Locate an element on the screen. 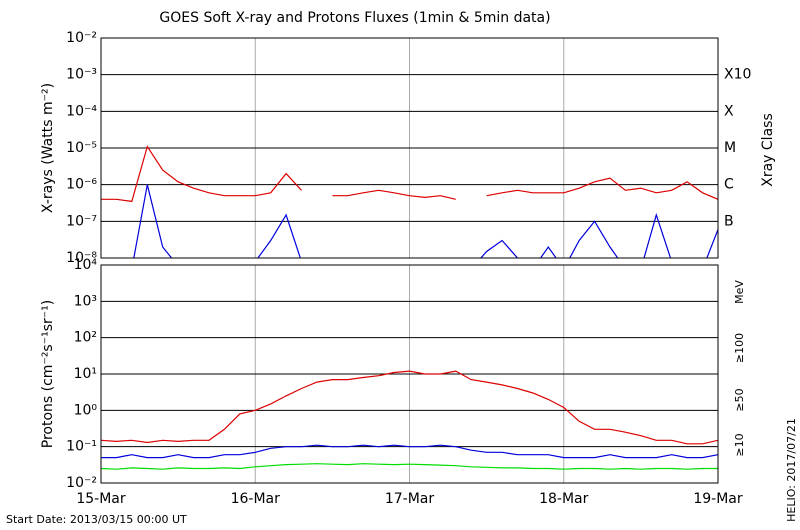 This screenshot has width=800, height=530. y-tick-label: 10³ is located at coordinates (85, 301).